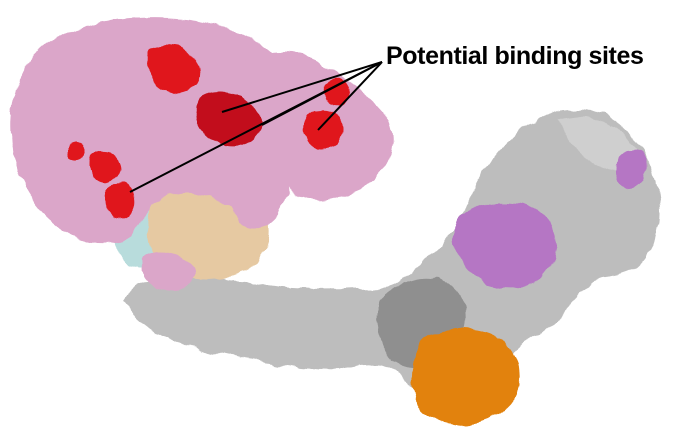 Image resolution: width=700 pixels, height=445 pixels. I want to click on callout-lines, so click(256, 127).